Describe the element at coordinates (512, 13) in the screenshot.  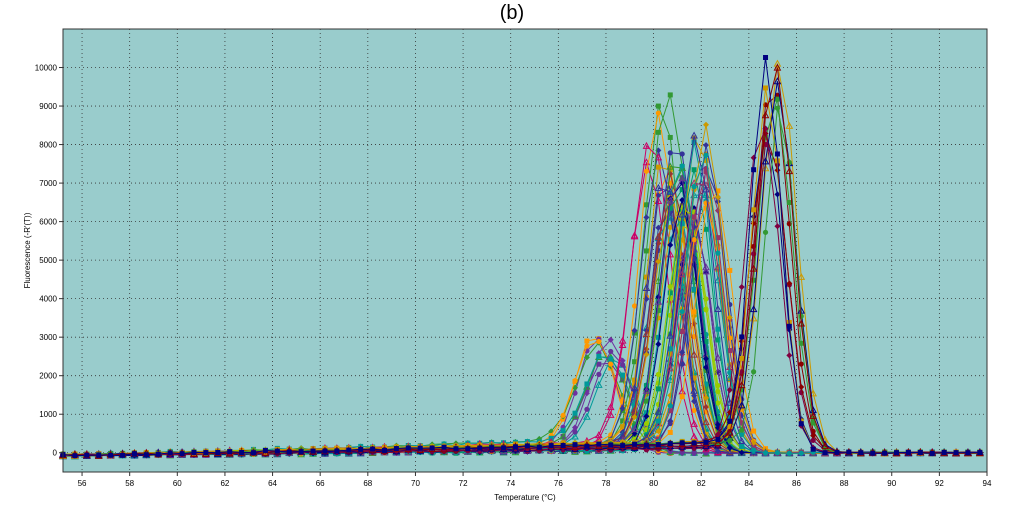
I see `chart-title: (b)` at that location.